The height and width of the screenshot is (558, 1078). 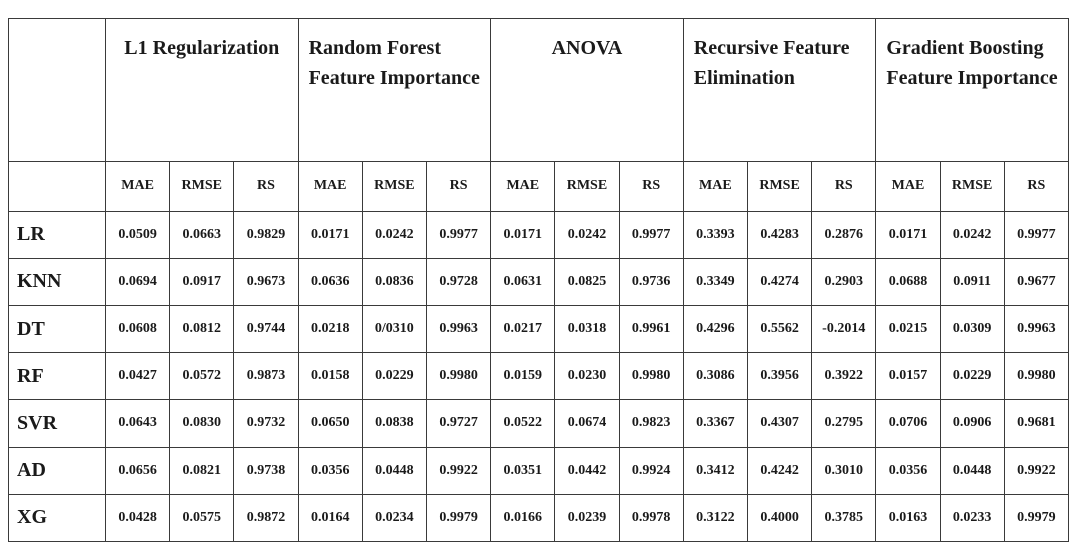 What do you see at coordinates (523, 423) in the screenshot?
I see `value-cell: 0.0522` at bounding box center [523, 423].